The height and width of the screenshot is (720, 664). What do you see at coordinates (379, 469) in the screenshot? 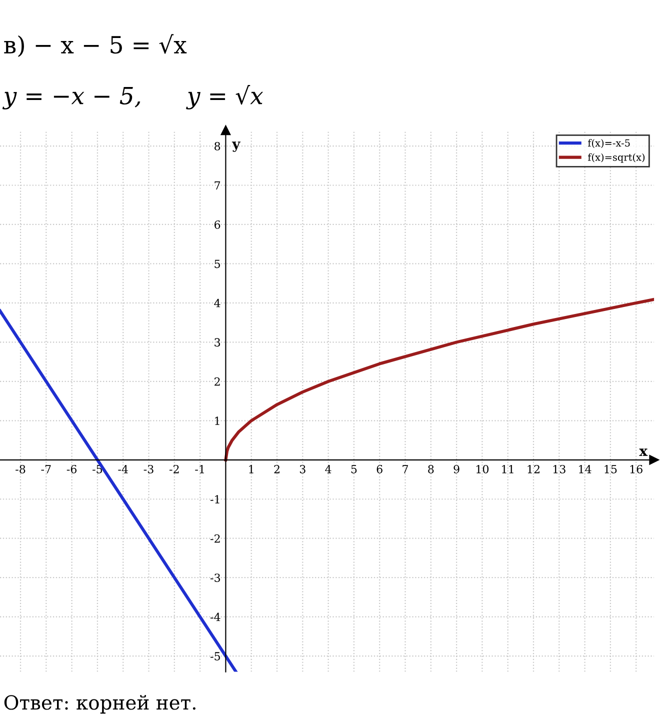
I see `x-tick-label: 6` at bounding box center [379, 469].